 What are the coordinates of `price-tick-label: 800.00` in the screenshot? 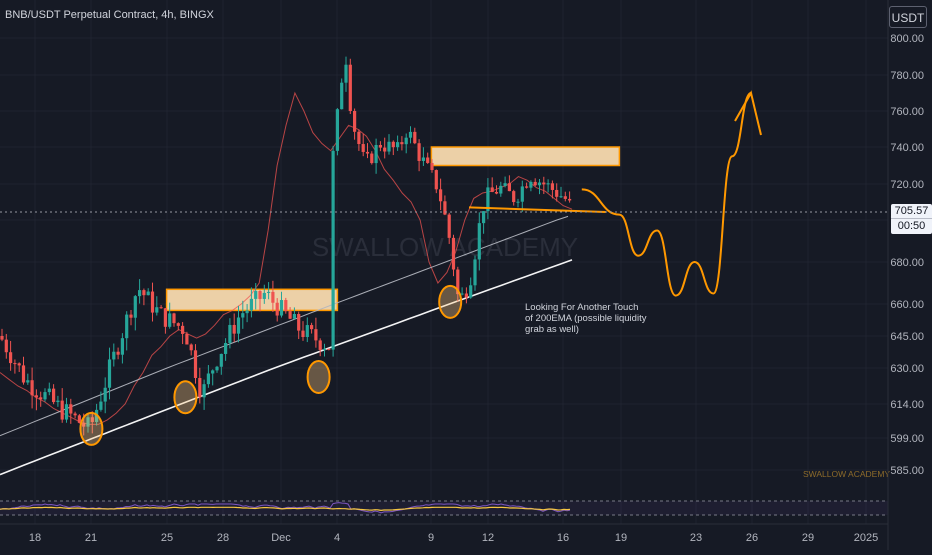 It's located at (907, 39).